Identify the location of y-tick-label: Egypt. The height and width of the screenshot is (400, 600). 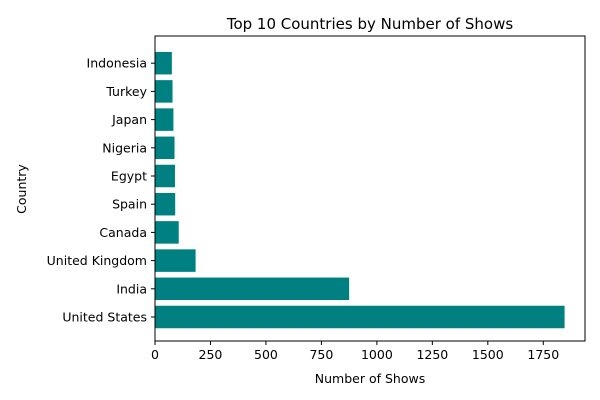
(129, 176).